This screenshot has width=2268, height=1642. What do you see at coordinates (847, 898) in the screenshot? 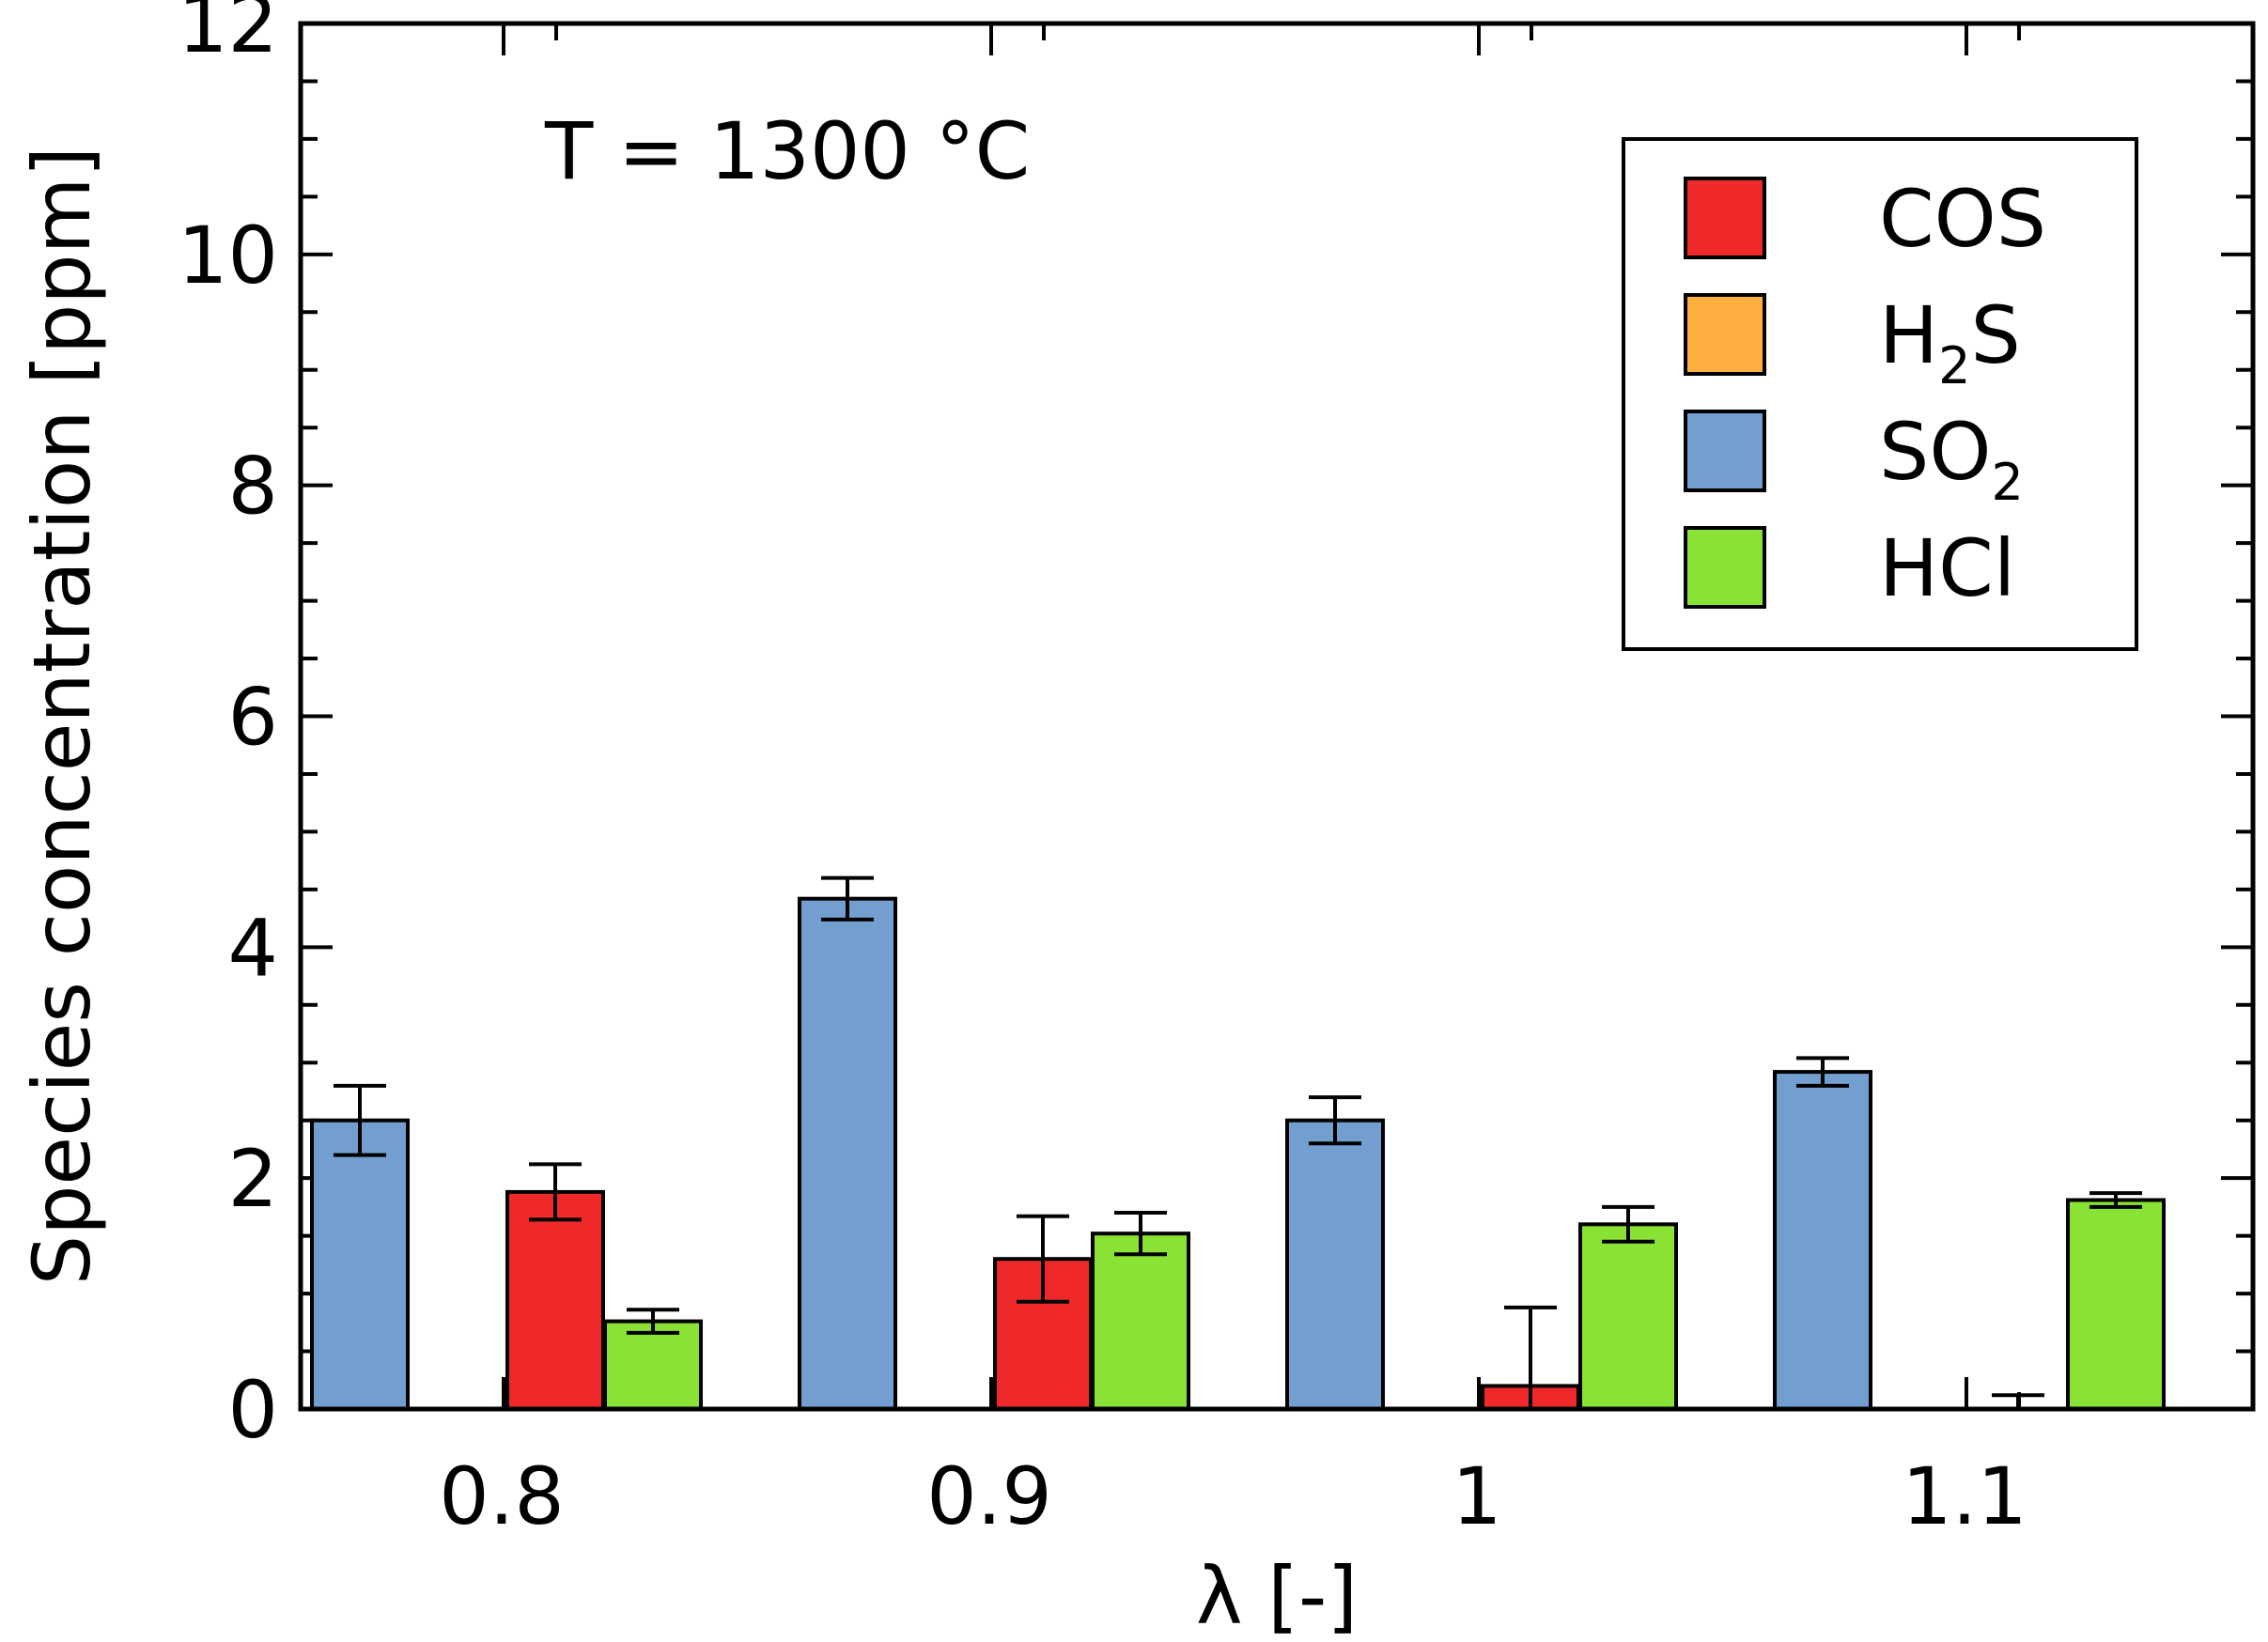
I see `error-bar-so2-0.9` at bounding box center [847, 898].